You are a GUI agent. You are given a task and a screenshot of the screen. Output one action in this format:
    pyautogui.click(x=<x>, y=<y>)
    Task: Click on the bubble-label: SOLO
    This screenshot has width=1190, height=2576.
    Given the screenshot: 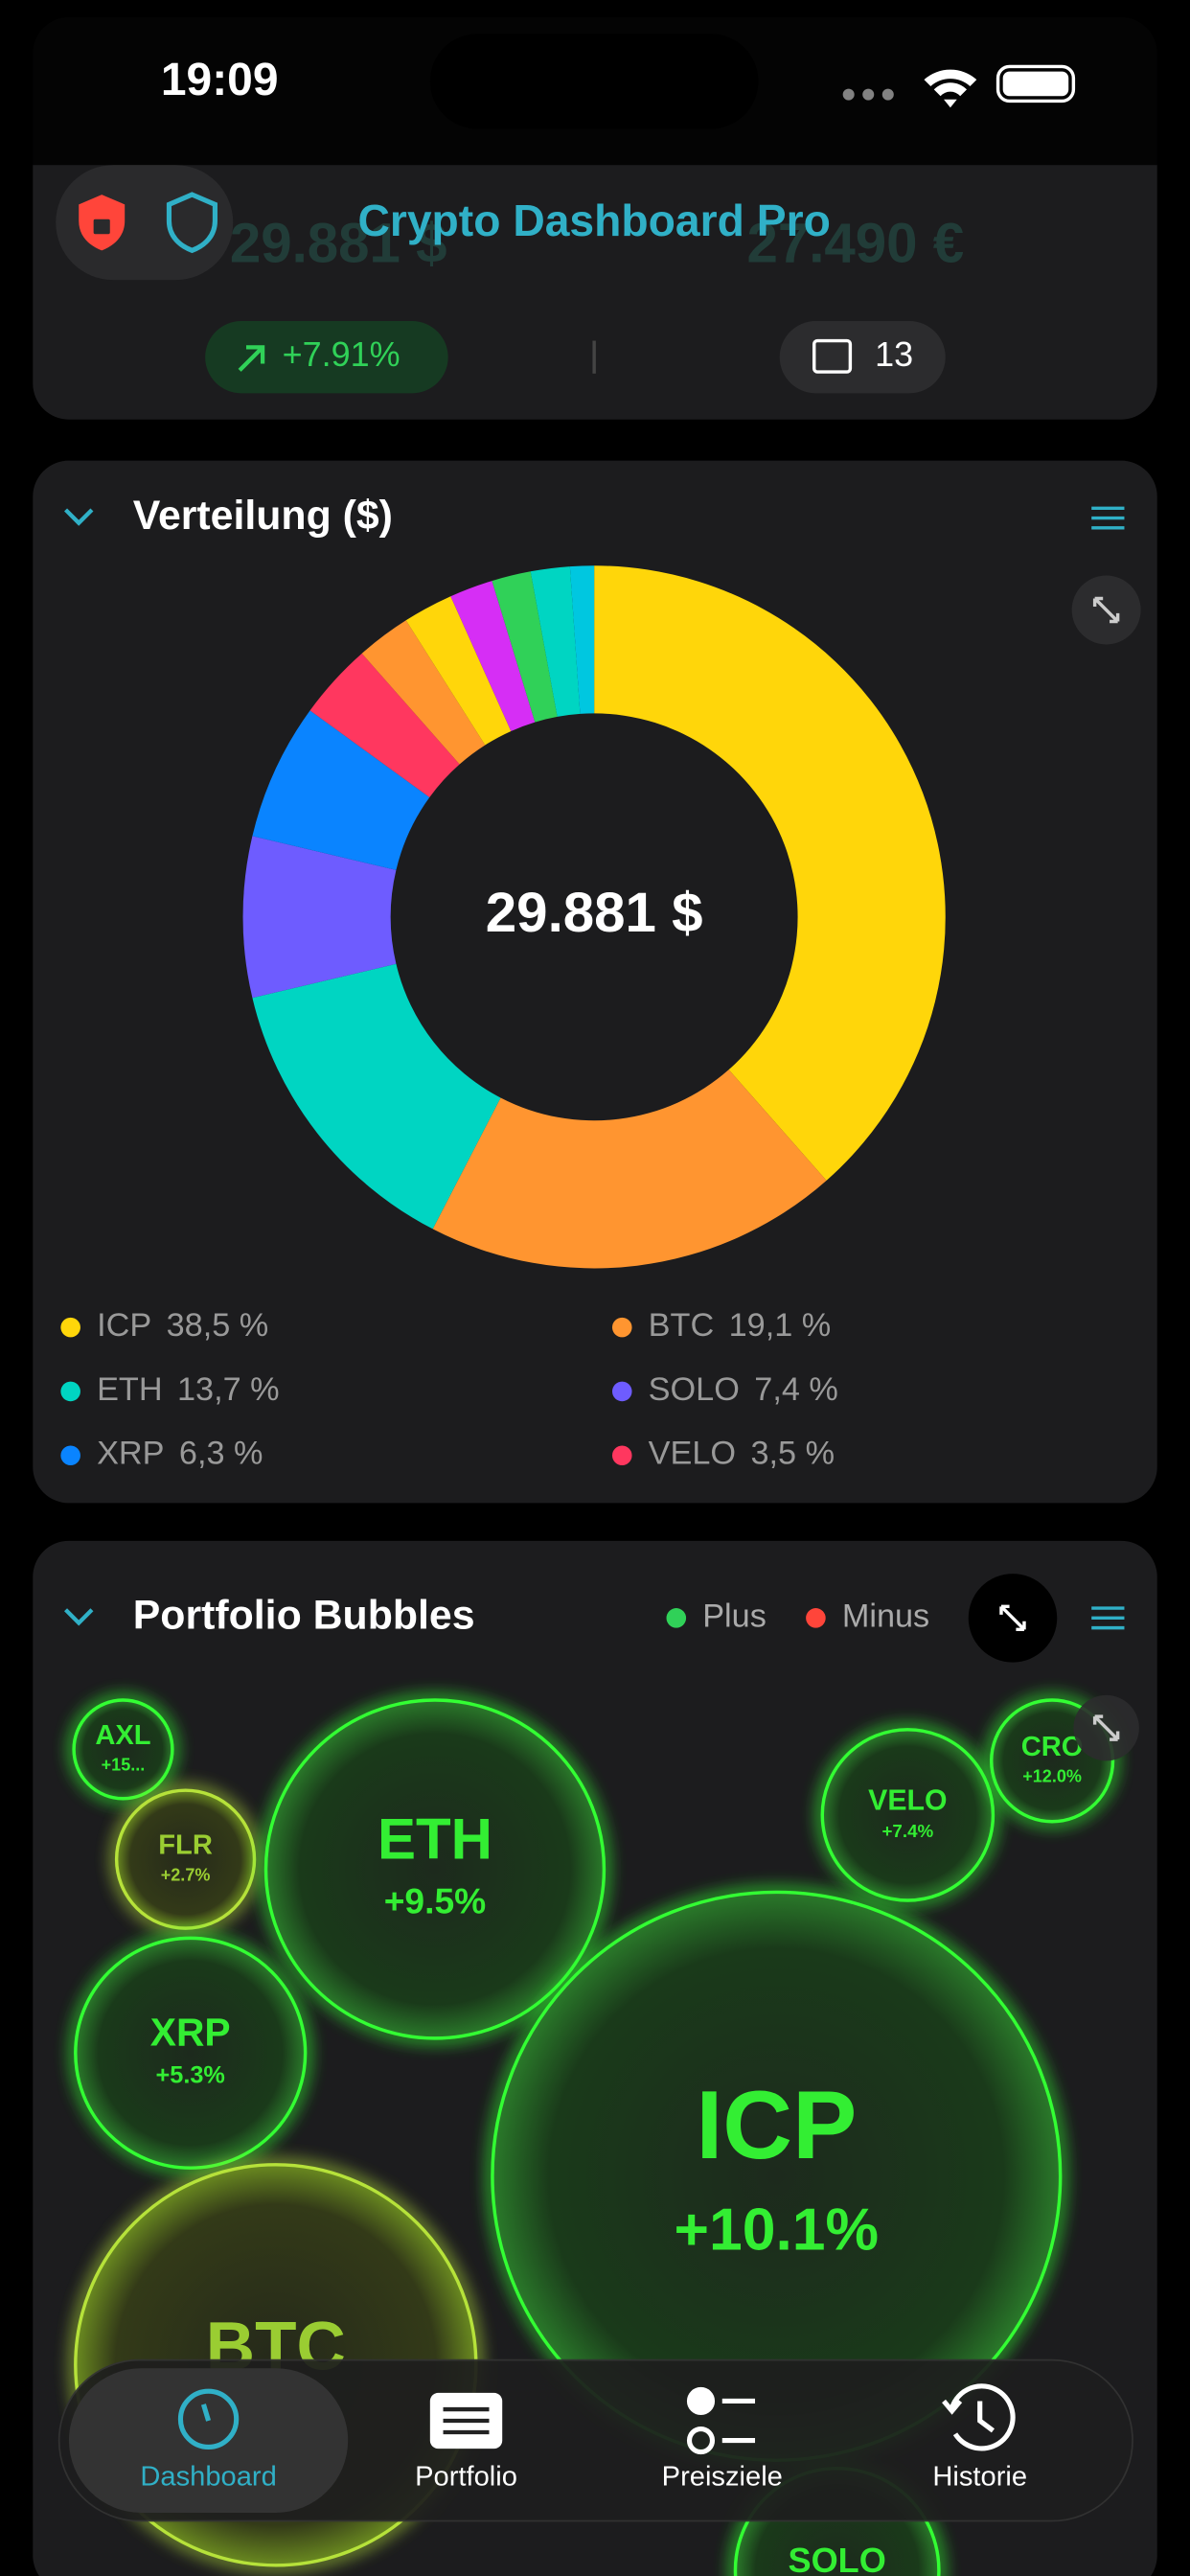 What is the action you would take?
    pyautogui.click(x=838, y=2558)
    